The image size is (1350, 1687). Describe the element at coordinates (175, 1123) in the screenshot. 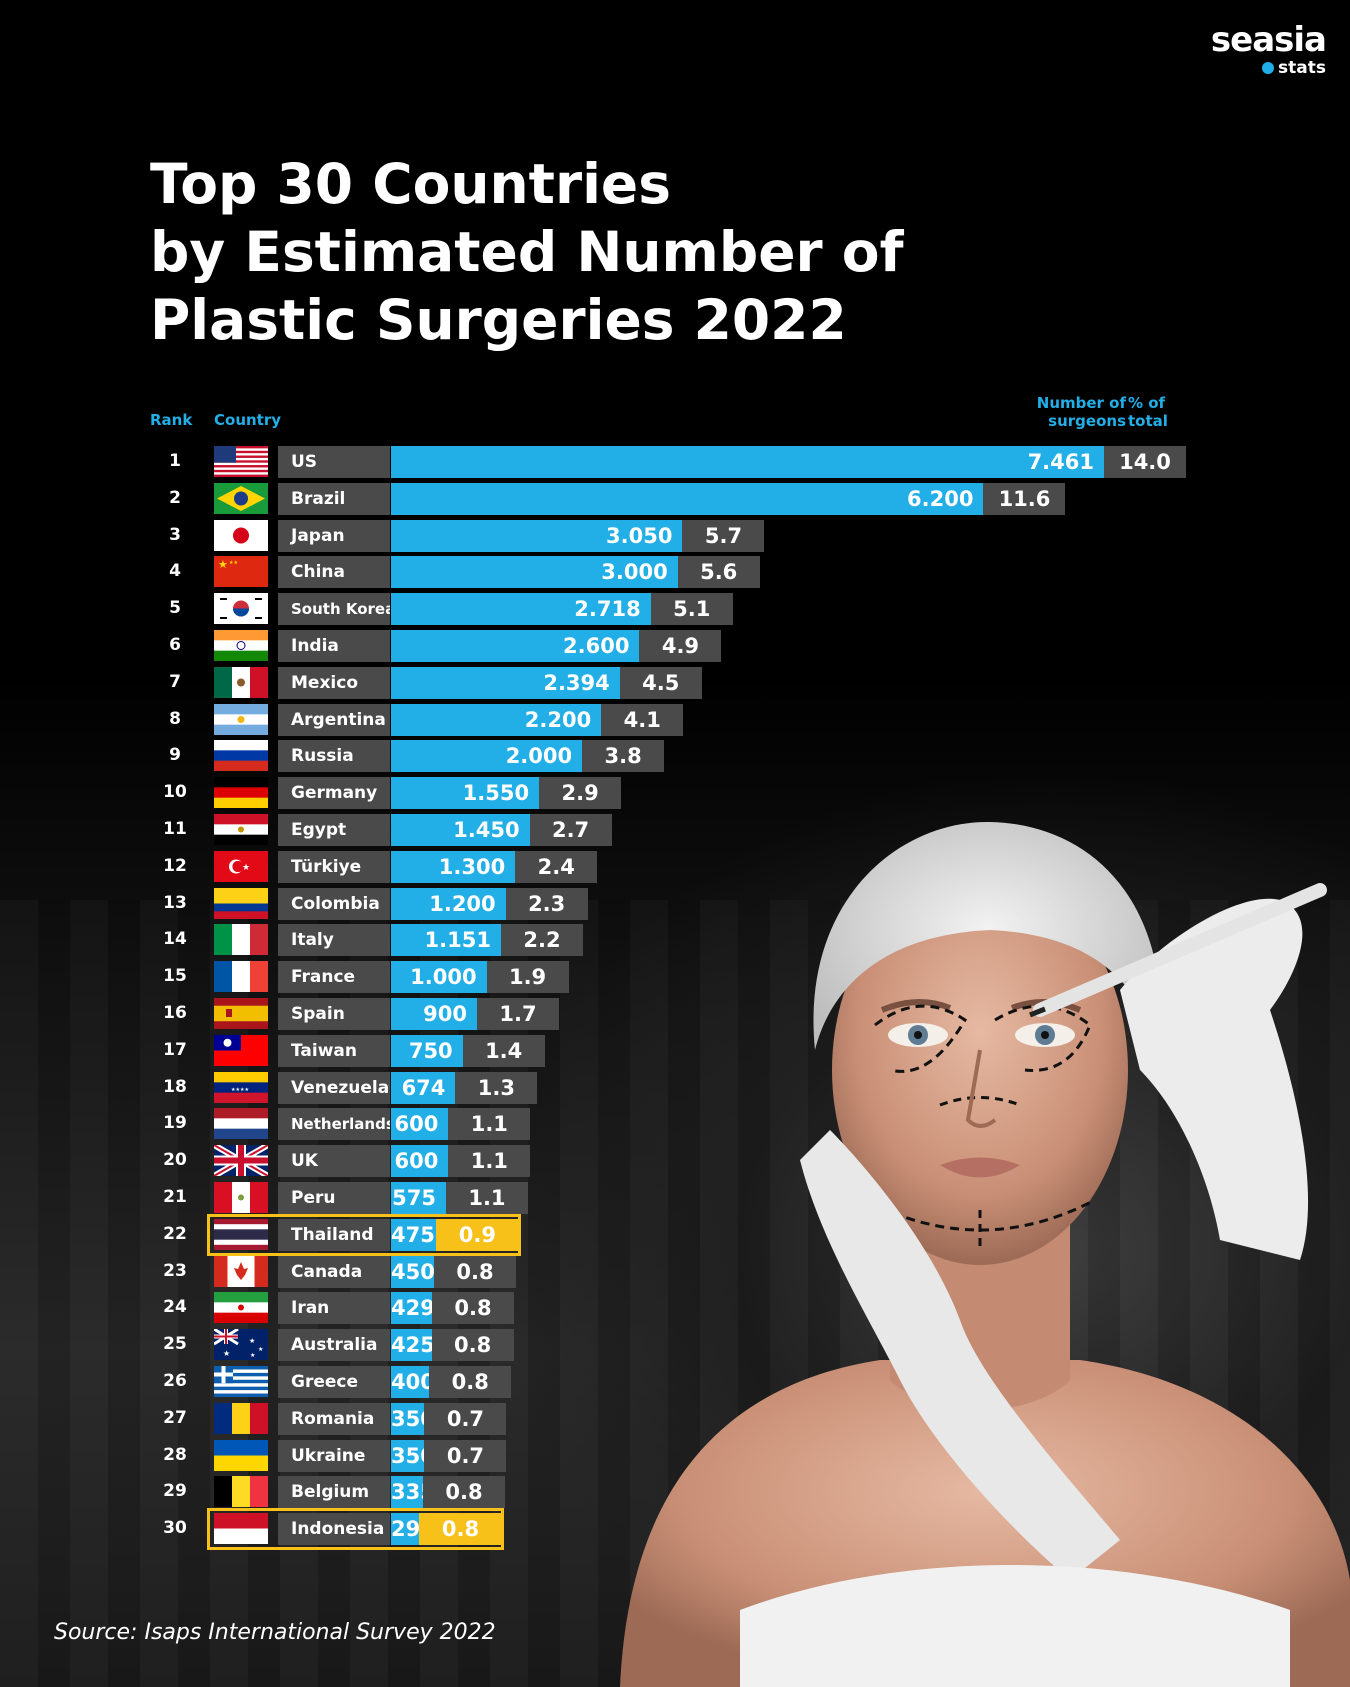

I see `rank-number: 19` at that location.